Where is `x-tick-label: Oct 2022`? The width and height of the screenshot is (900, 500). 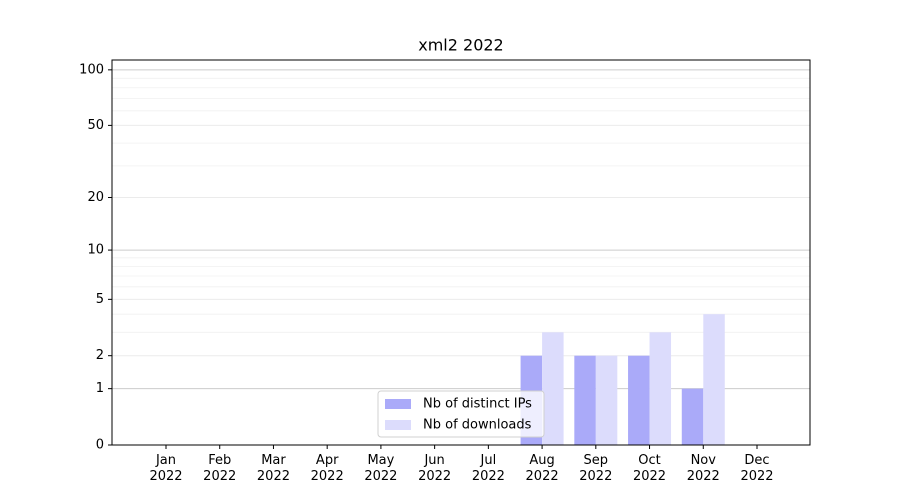 x-tick-label: Oct 2022 is located at coordinates (649, 468).